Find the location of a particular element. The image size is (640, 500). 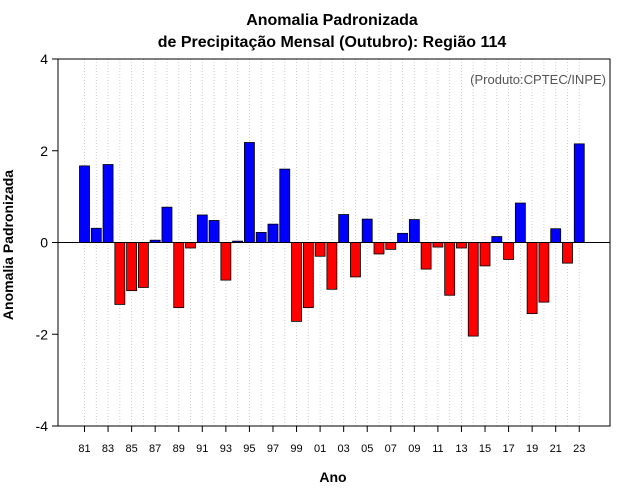

x-tick-label: 87 is located at coordinates (155, 449).